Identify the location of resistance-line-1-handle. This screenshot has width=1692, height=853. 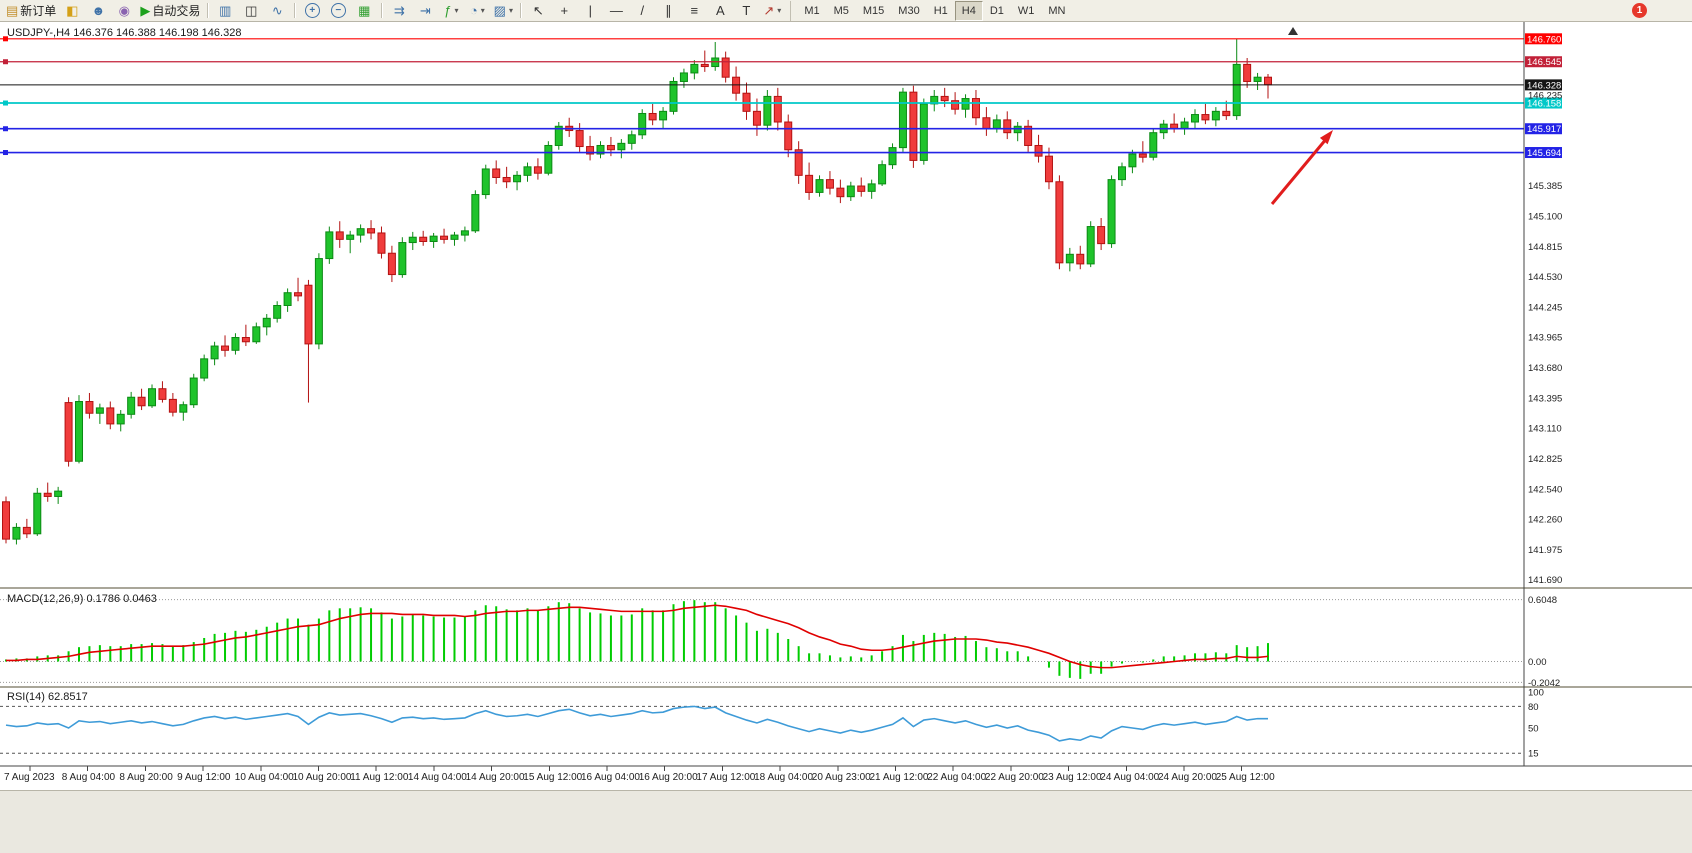
(5, 39).